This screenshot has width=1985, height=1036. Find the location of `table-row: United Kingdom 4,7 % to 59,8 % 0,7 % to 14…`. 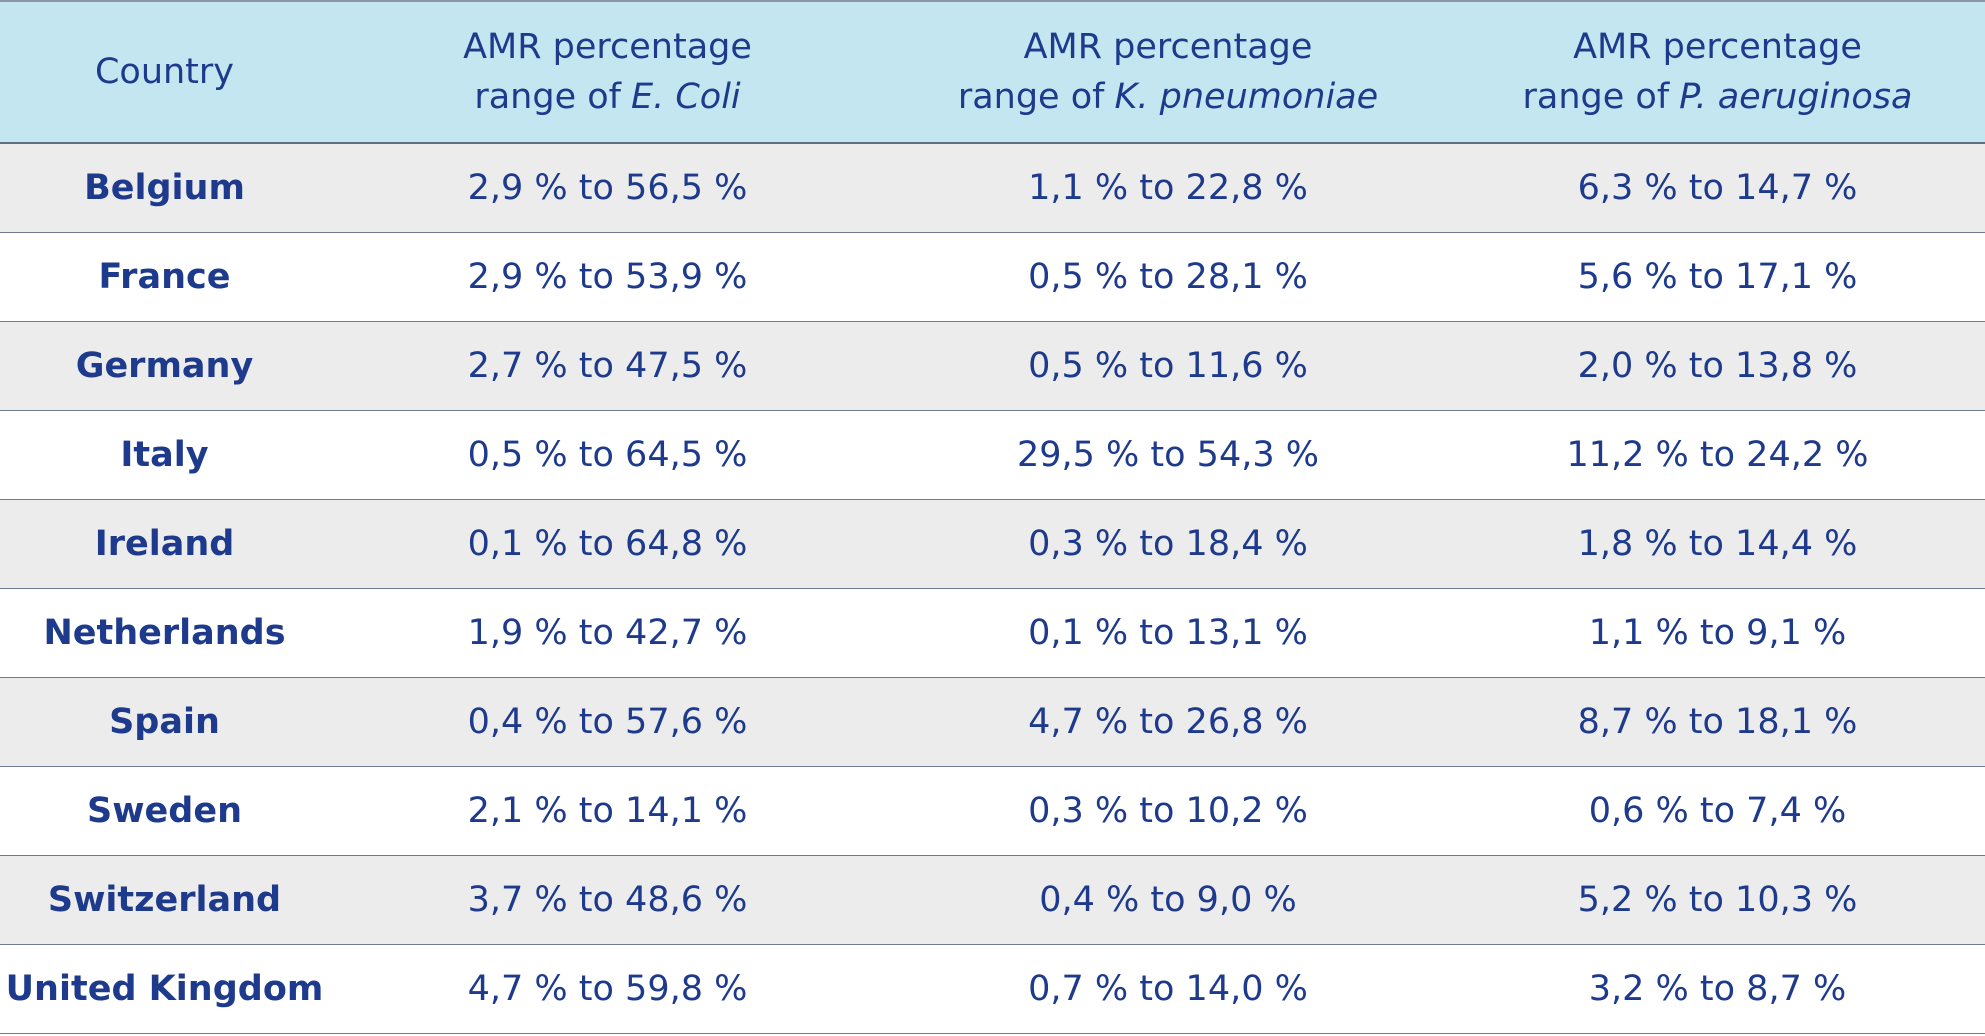

table-row: United Kingdom 4,7 % to 59,8 % 0,7 % to 14… is located at coordinates (992, 989).